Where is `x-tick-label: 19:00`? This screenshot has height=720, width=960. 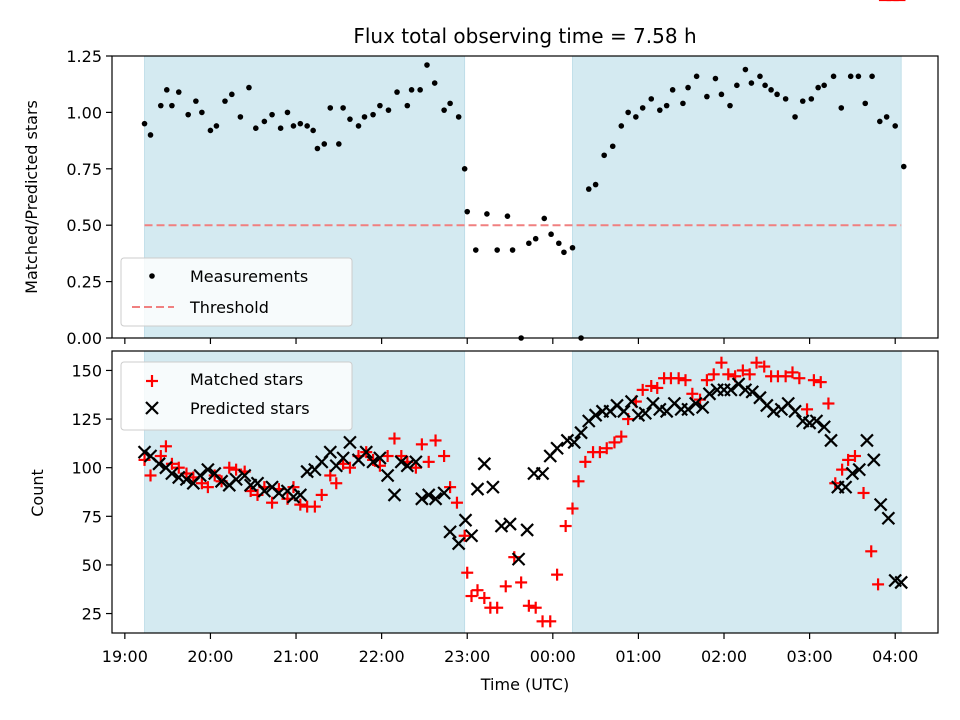 x-tick-label: 19:00 is located at coordinates (125, 656).